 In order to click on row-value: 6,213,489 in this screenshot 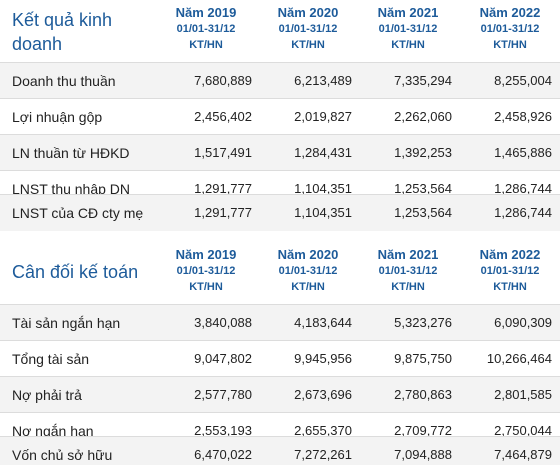, I will do `click(323, 80)`.